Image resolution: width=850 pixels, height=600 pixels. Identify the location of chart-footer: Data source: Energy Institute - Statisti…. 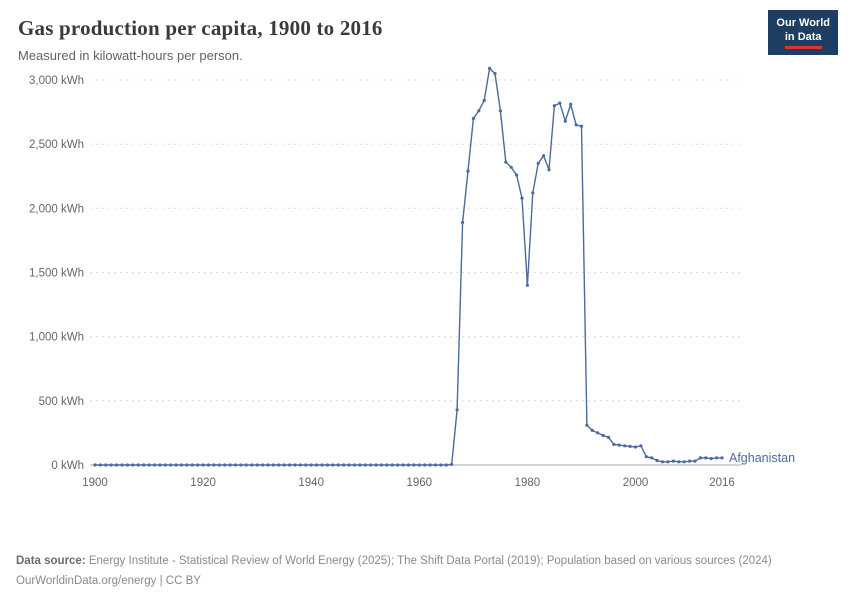
(425, 572).